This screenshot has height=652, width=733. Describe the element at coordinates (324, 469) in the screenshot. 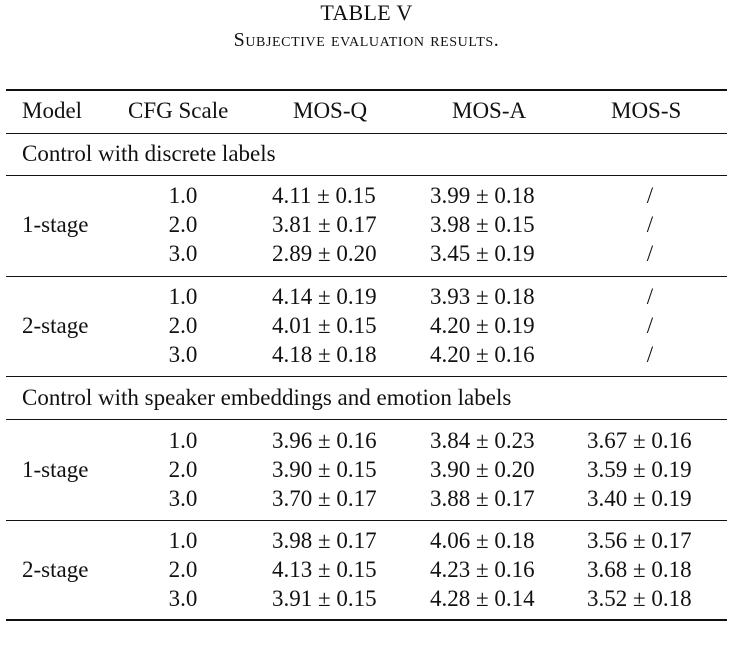

I see `mos-q-cell: 3.90 ± 0.15` at that location.